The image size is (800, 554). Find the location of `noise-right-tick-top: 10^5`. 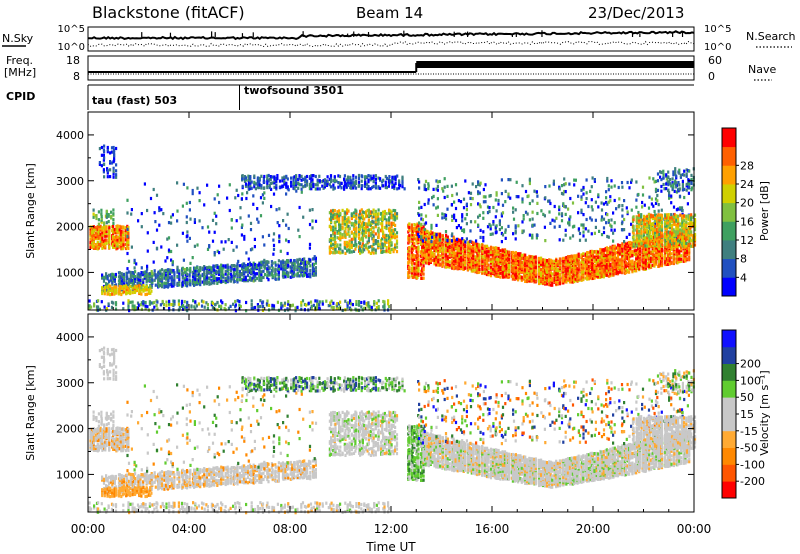

noise-right-tick-top: 10^5 is located at coordinates (717, 29).